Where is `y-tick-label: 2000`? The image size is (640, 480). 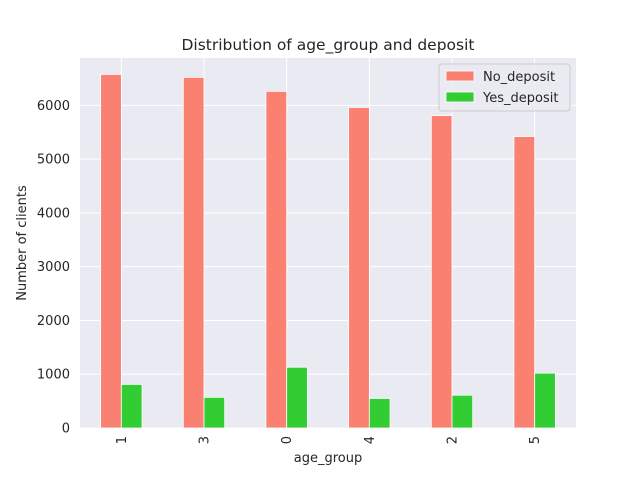
y-tick-label: 2000 is located at coordinates (53, 321).